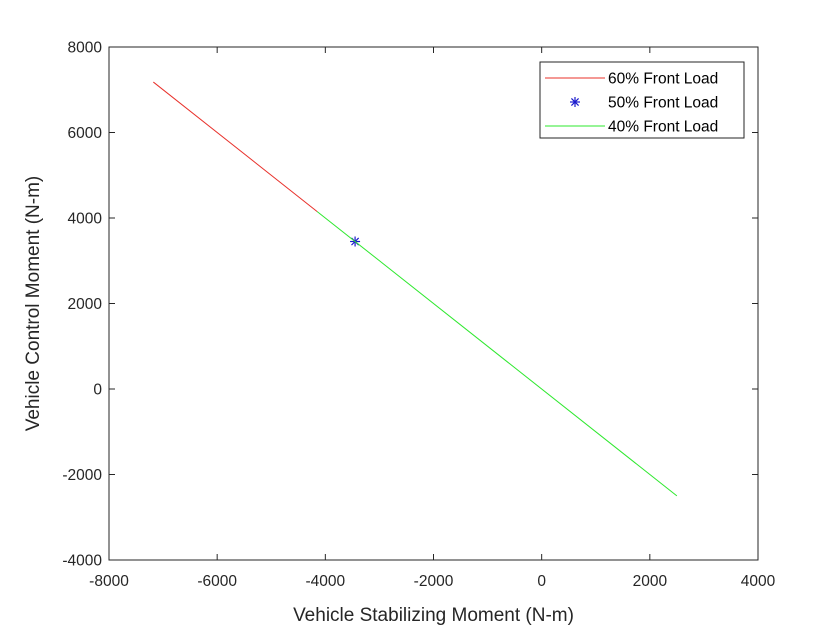 The width and height of the screenshot is (840, 630). Describe the element at coordinates (85, 219) in the screenshot. I see `y-tick-label: 4000` at that location.